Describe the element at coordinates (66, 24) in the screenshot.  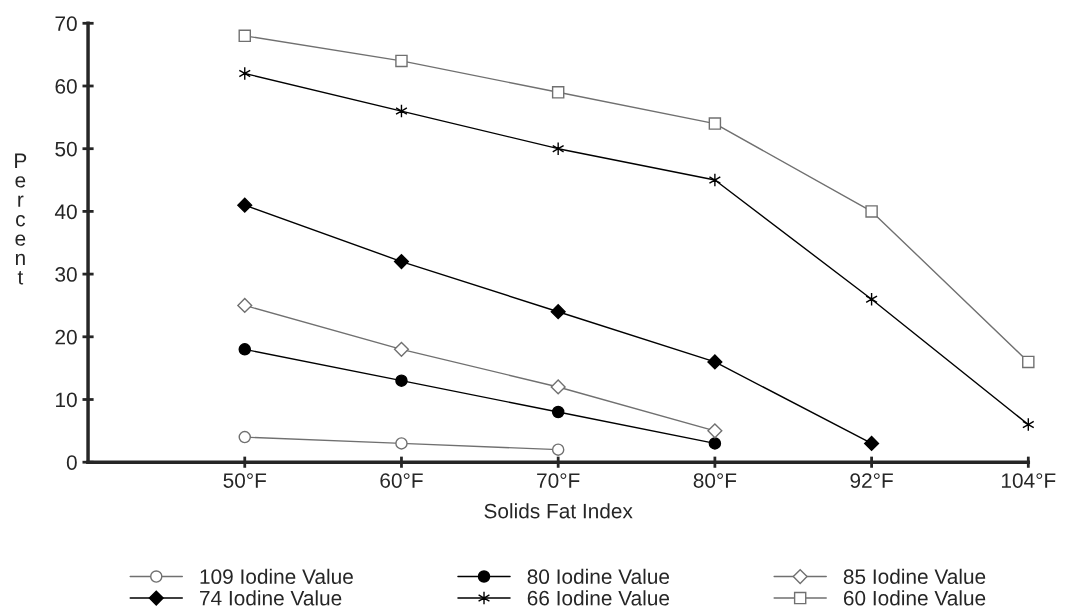
I see `y-tick-label: 70` at that location.